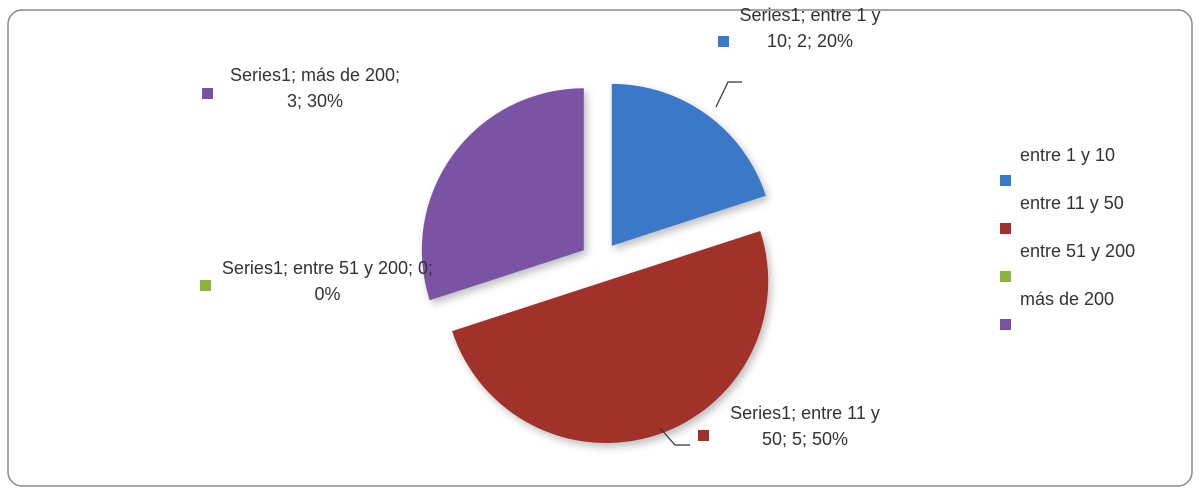 The height and width of the screenshot is (494, 1201). Describe the element at coordinates (810, 28) in the screenshot. I see `data-label: Series1; entre 1 y 10; 2; 20%` at that location.